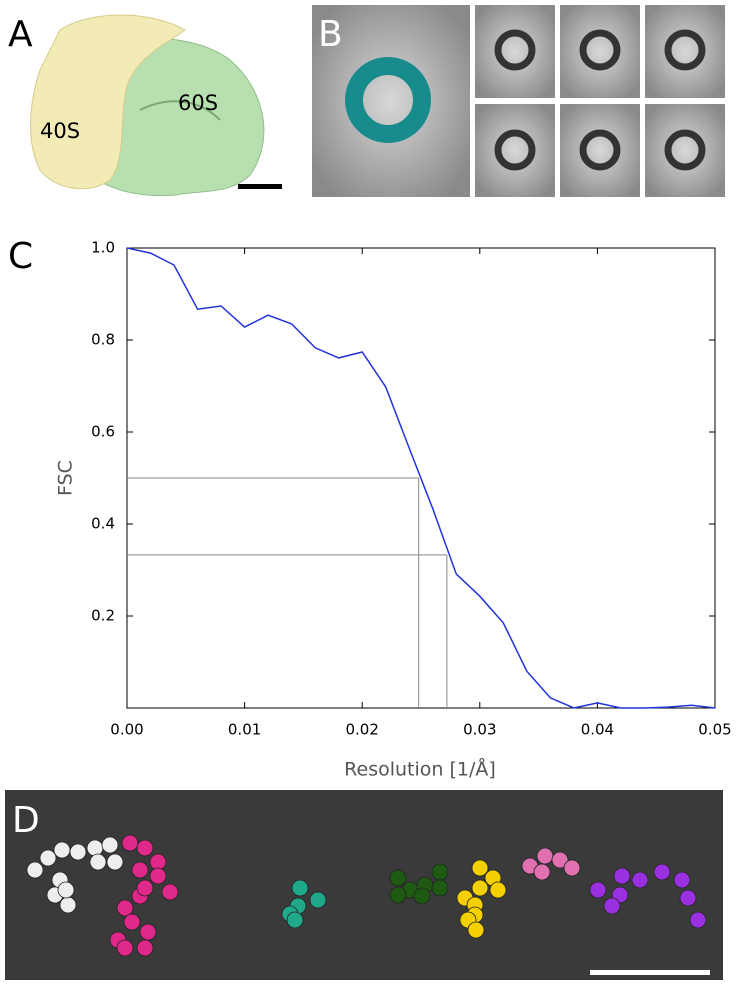 This screenshot has height=984, width=738. I want to click on x-axis-title: Resolution [1/Å], so click(420, 769).